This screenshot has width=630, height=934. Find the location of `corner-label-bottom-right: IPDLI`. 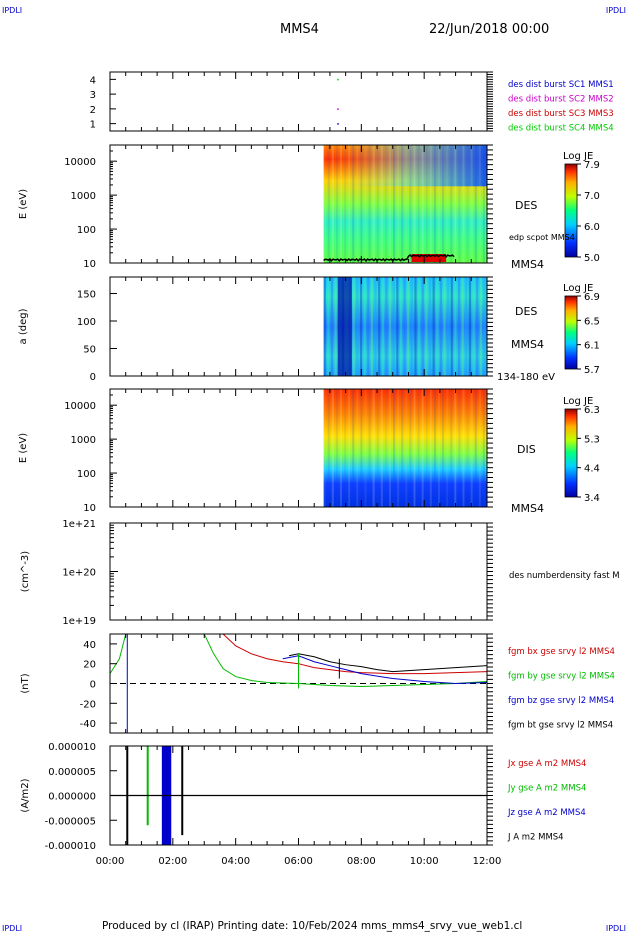

corner-label-bottom-right: IPDLI is located at coordinates (615, 928).